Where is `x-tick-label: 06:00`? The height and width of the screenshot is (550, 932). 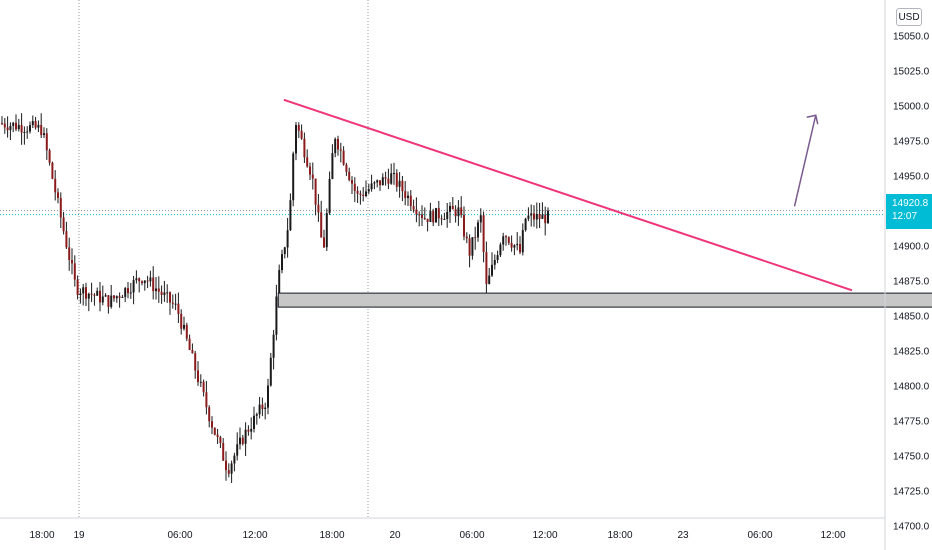
x-tick-label: 06:00 is located at coordinates (759, 535).